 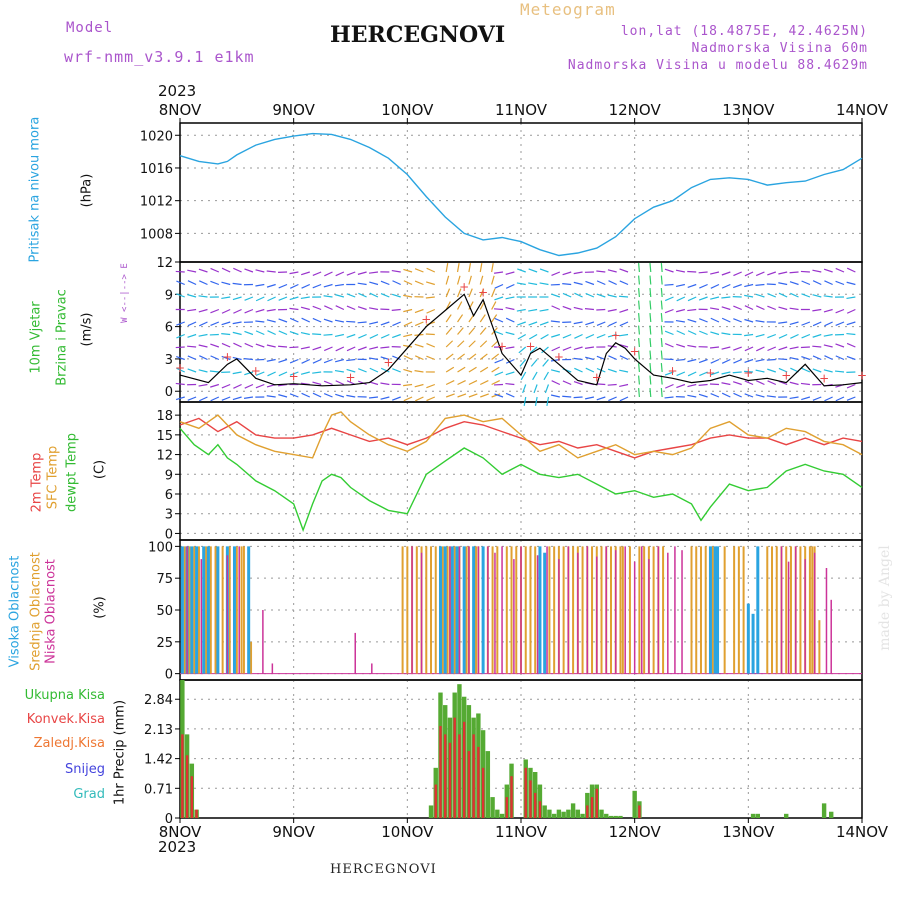 What do you see at coordinates (156, 136) in the screenshot?
I see `y-tick-label: 1020` at bounding box center [156, 136].